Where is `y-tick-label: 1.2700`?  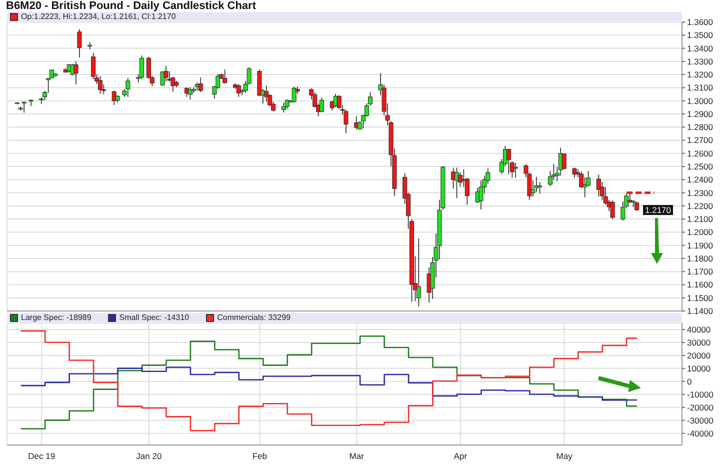 y-tick-label: 1.2700 is located at coordinates (700, 140).